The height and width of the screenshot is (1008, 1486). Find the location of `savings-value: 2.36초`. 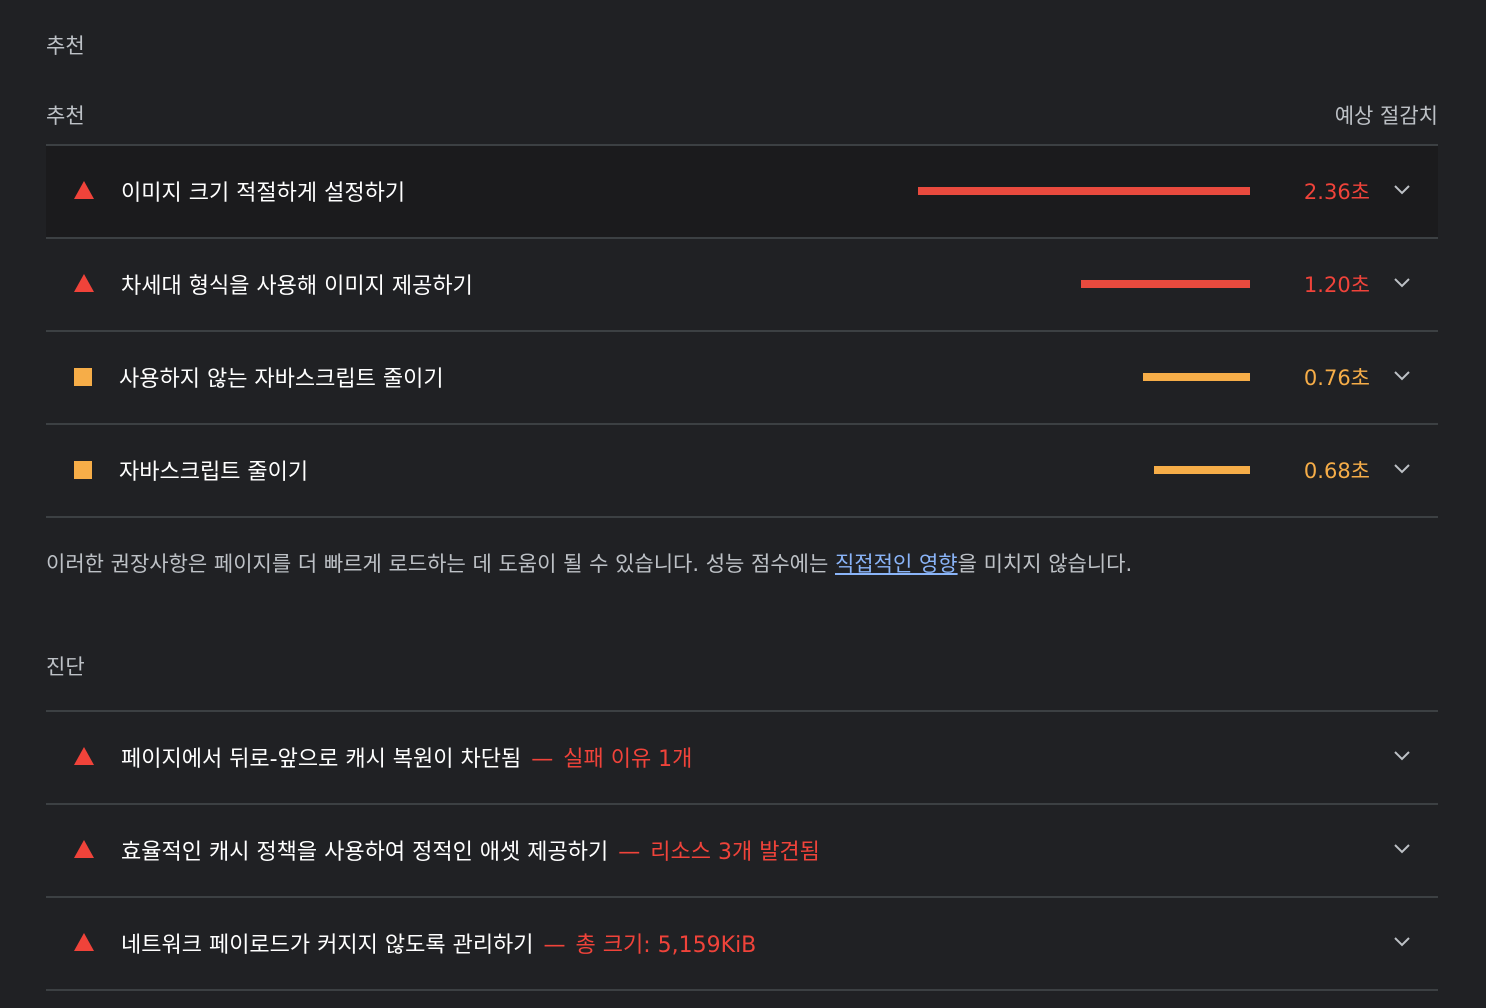

savings-value: 2.36초 is located at coordinates (1336, 192).